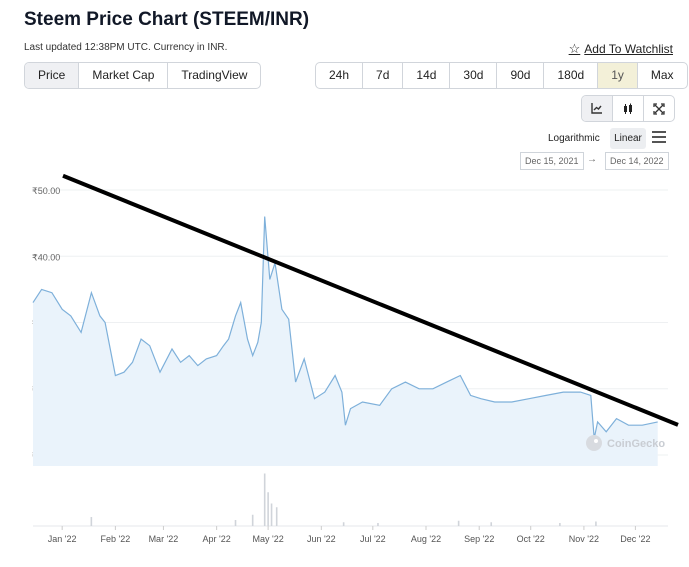 The image size is (689, 567). I want to click on x-tick-label: Jun '22, so click(321, 539).